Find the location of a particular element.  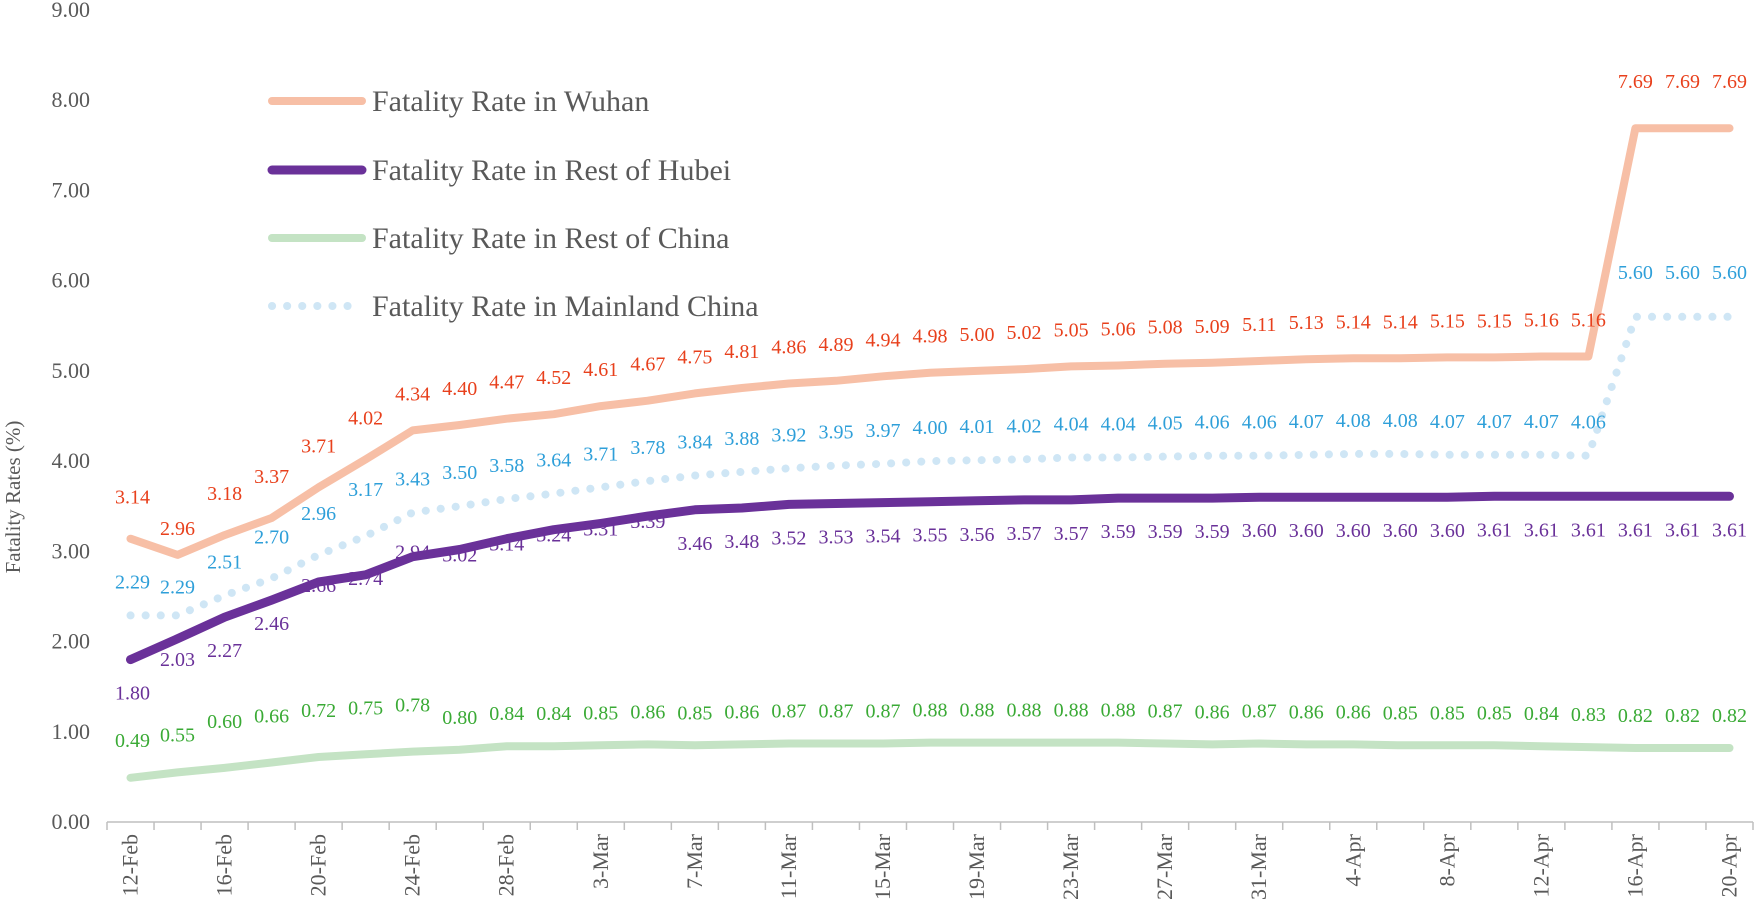

data-label: 5.06 is located at coordinates (1118, 329).